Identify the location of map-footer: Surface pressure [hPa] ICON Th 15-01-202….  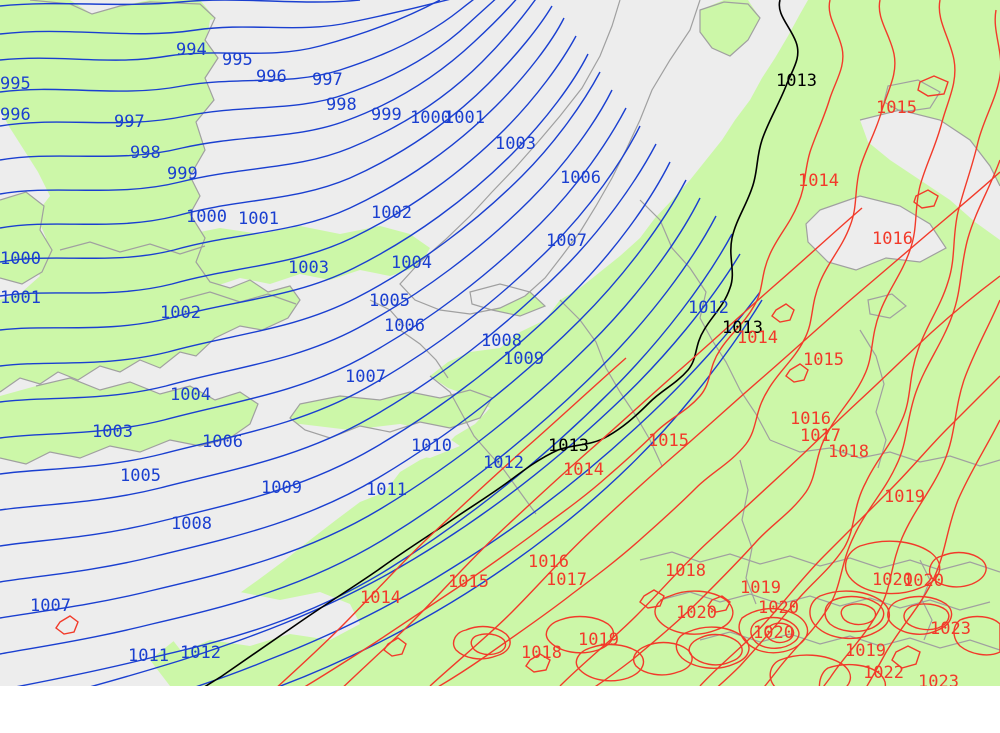
(500, 709).